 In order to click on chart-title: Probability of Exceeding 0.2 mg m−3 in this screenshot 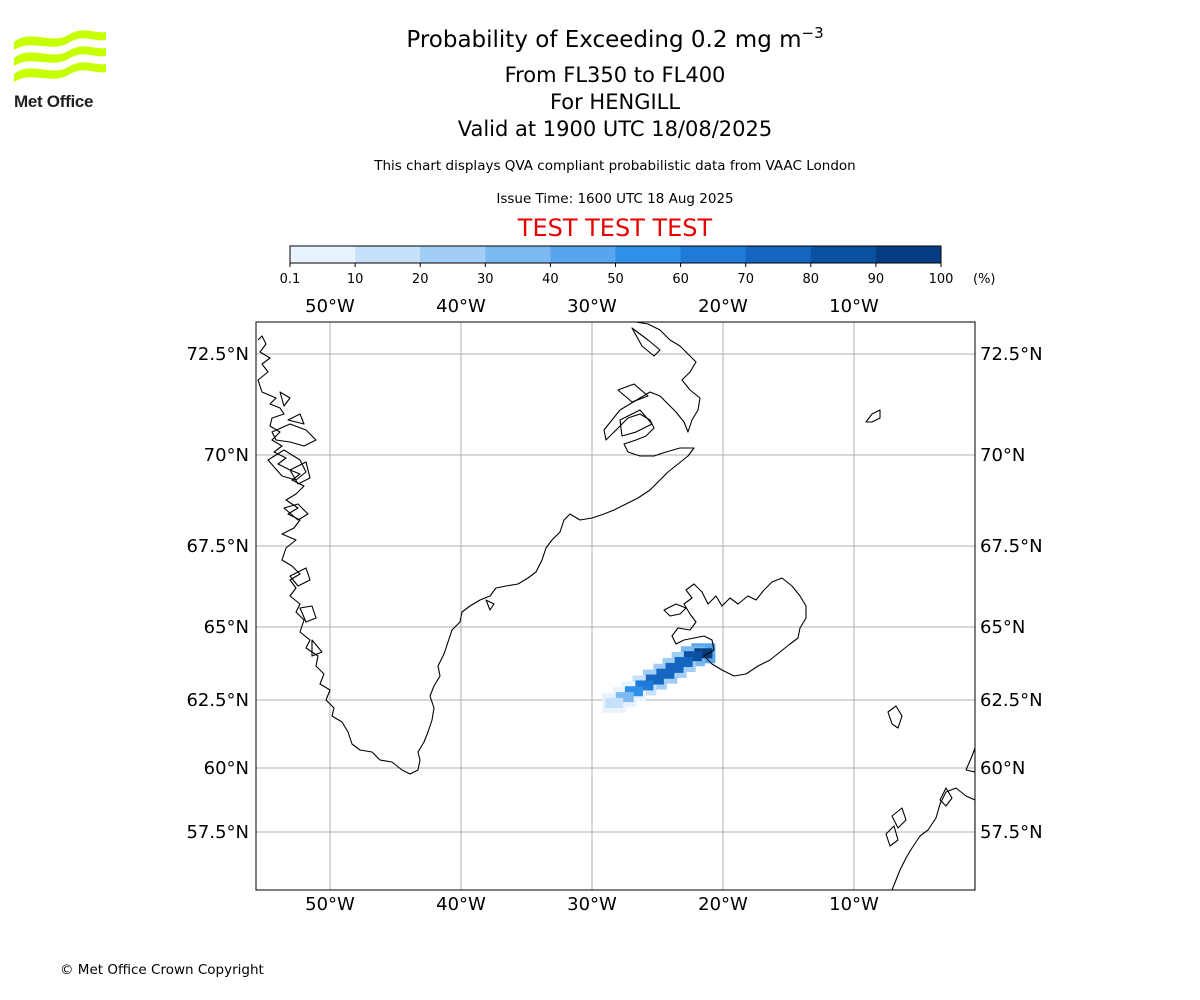, I will do `click(600, 38)`.